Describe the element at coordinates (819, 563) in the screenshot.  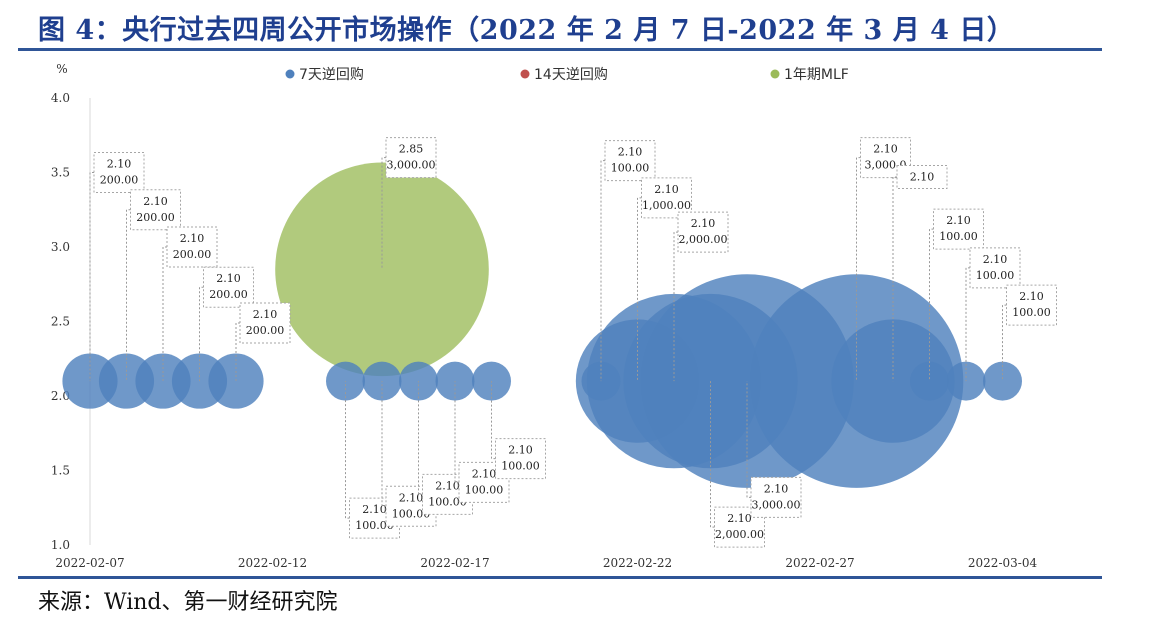
I see `x-tick-label: 2022-02-27` at that location.